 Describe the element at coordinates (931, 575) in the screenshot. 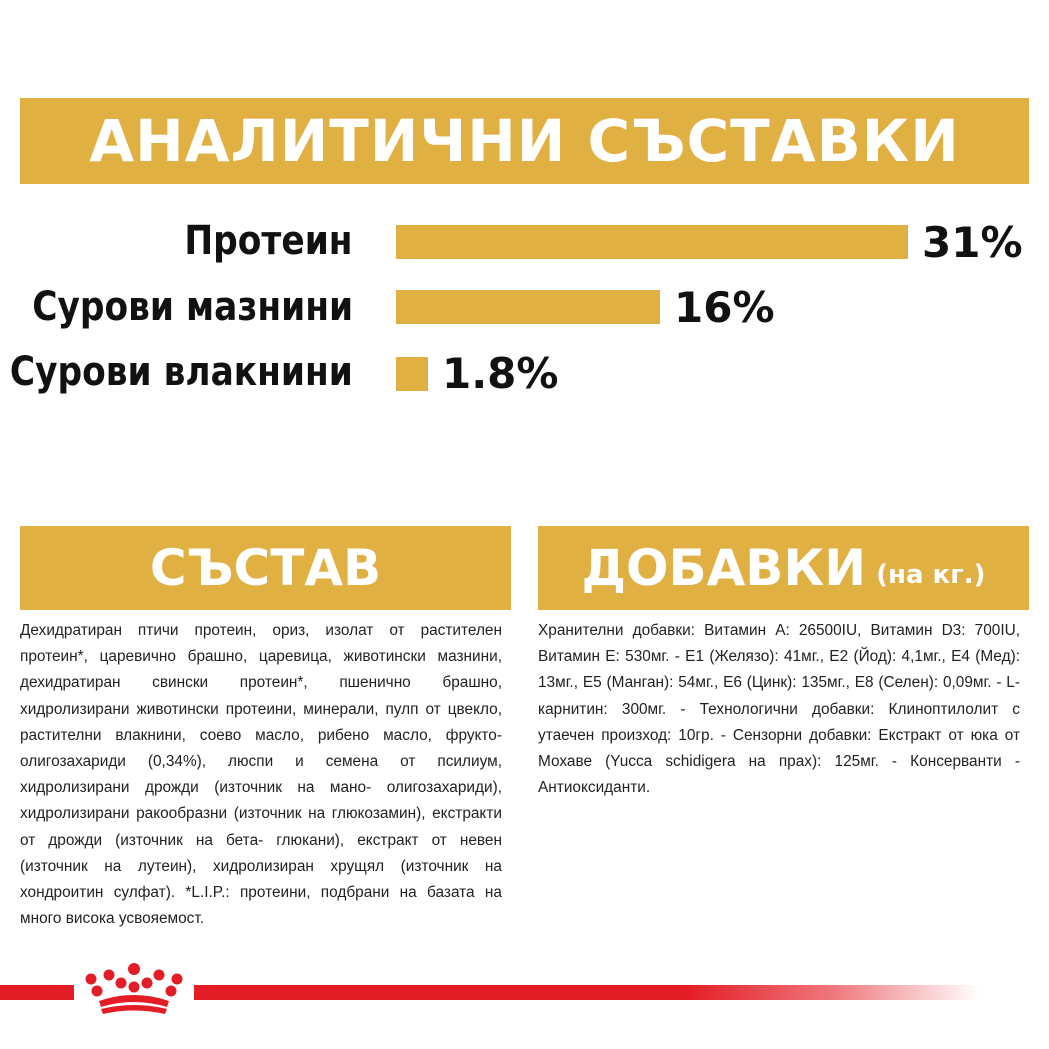

I see `additives-title-suffix: (на кг.)` at that location.